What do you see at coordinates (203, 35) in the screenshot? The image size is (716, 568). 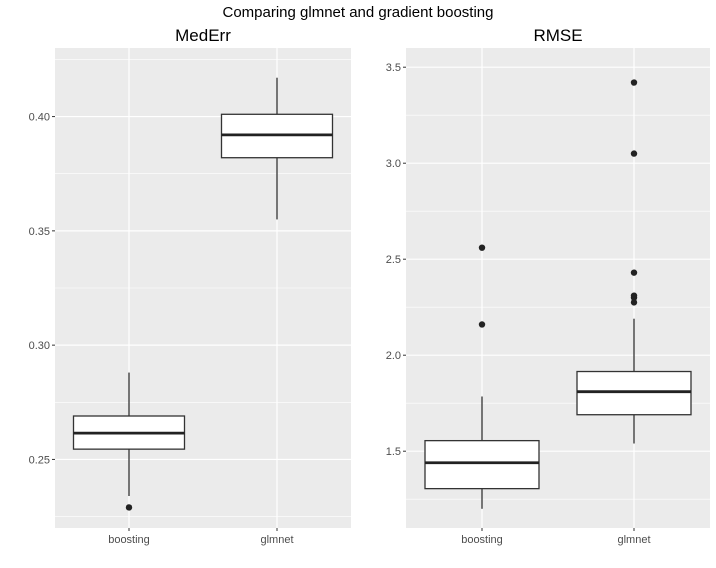 I see `panel-title: MedErr` at bounding box center [203, 35].